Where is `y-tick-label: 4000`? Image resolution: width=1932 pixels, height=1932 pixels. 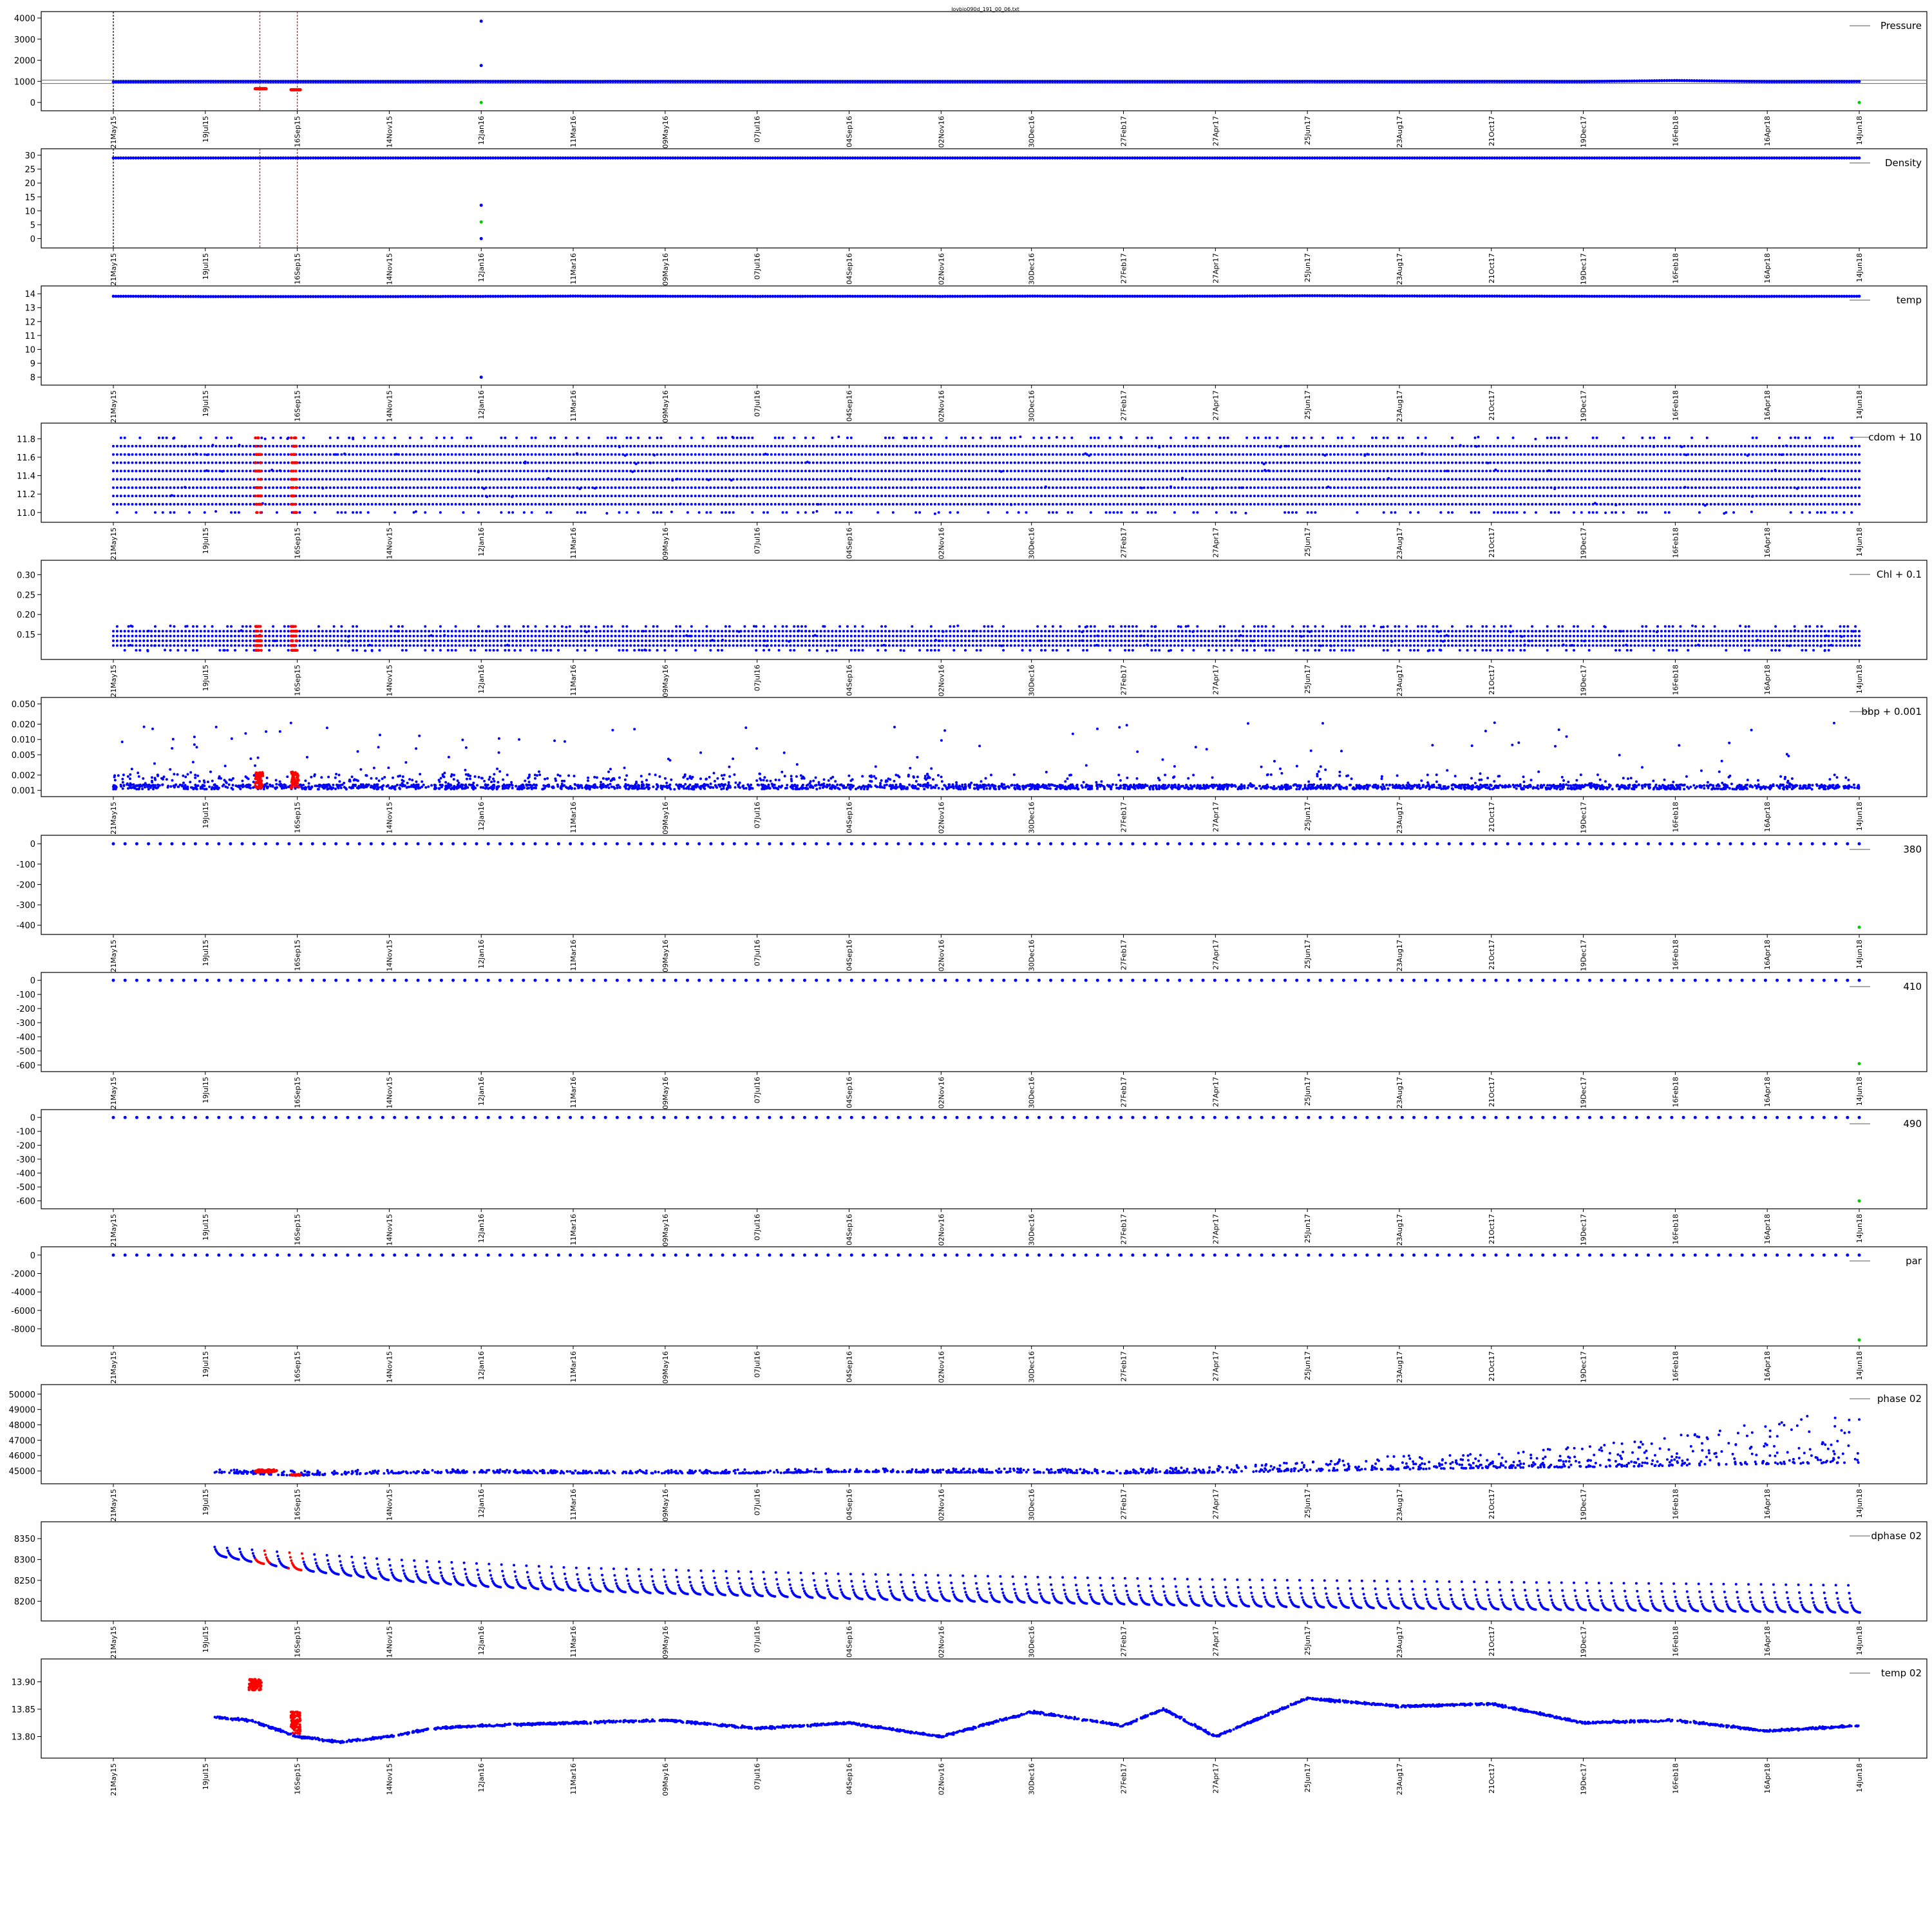 y-tick-label: 4000 is located at coordinates (24, 19).